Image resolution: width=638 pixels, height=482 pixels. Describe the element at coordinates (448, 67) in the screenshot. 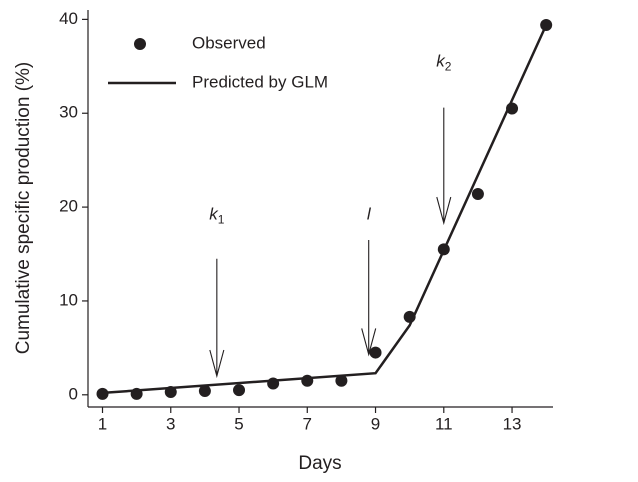

I see `annotation-subscript: 2` at that location.